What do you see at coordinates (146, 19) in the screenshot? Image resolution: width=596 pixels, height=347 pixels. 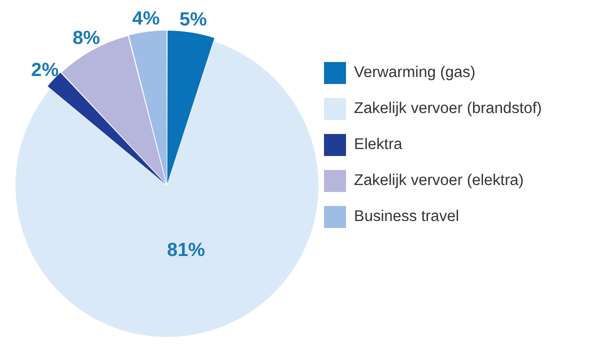 I see `data-label: 4%` at bounding box center [146, 19].